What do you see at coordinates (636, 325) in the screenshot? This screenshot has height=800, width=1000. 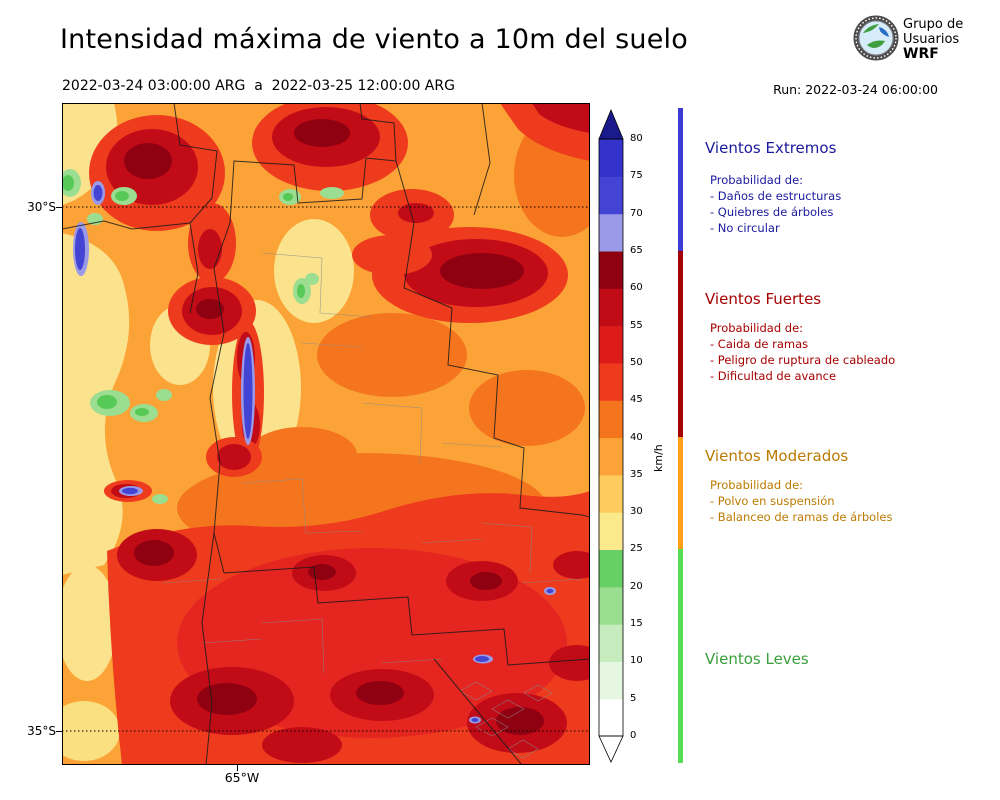 I see `colorbar-tick: 55` at bounding box center [636, 325].